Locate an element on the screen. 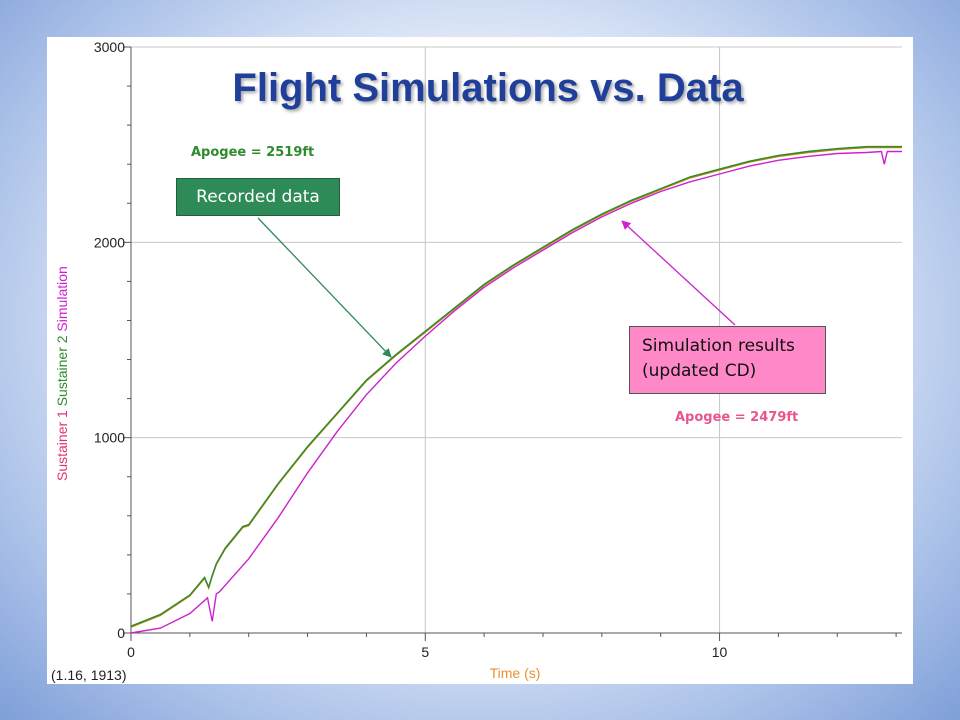  page-title: Flight Simulations vs. Data is located at coordinates (480, 88).